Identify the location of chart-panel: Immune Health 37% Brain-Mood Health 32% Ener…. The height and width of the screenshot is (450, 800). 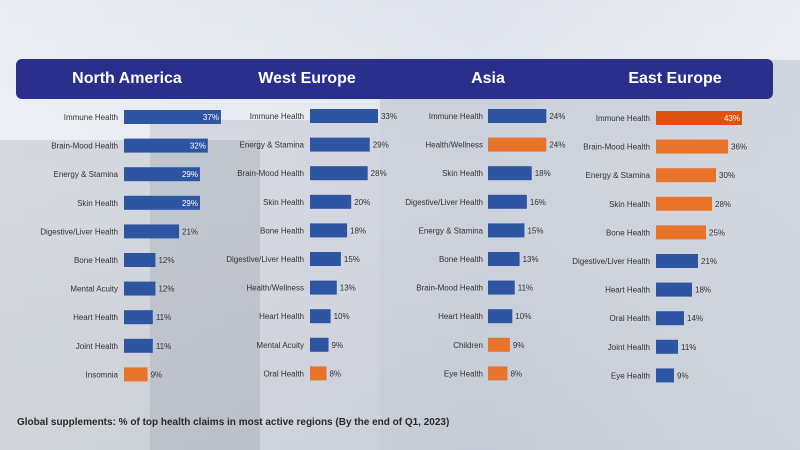
(130, 246).